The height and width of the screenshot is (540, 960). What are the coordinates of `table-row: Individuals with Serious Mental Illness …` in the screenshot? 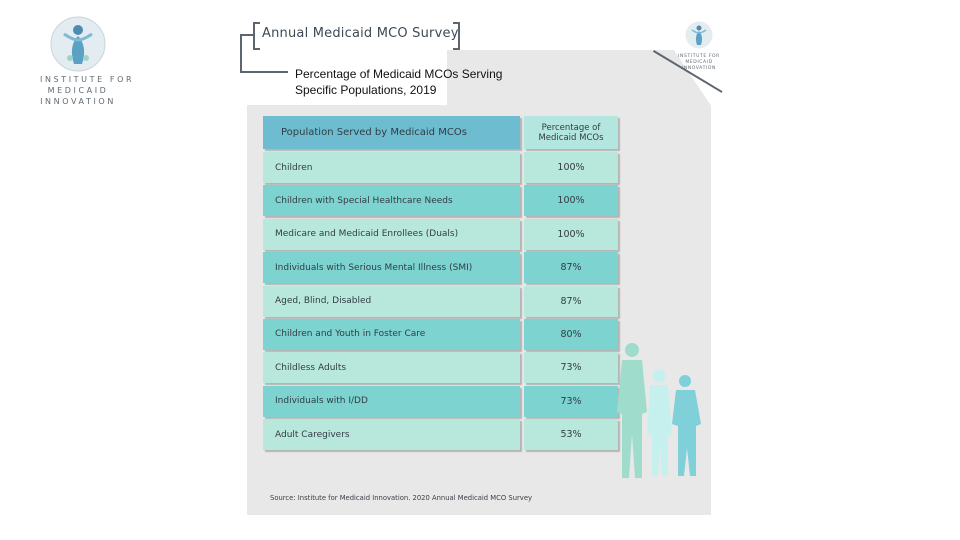 It's located at (441, 268).